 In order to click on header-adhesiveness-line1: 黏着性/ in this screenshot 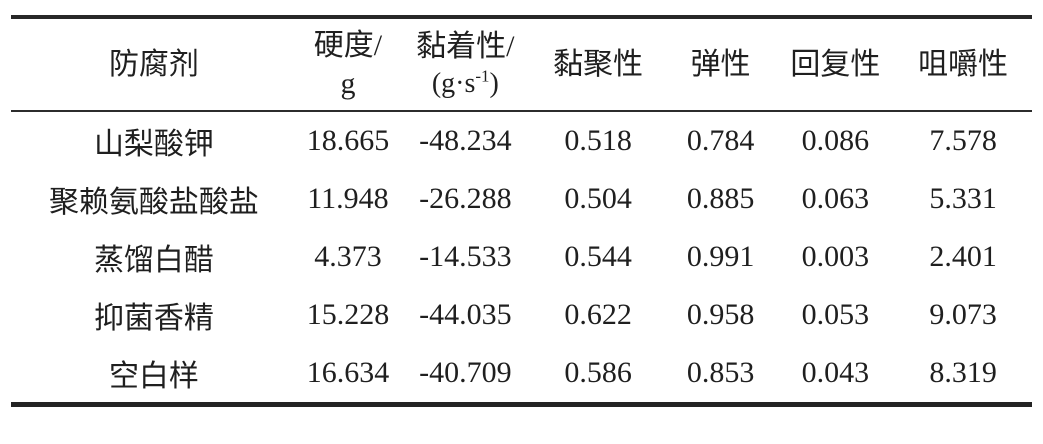, I will do `click(465, 47)`.